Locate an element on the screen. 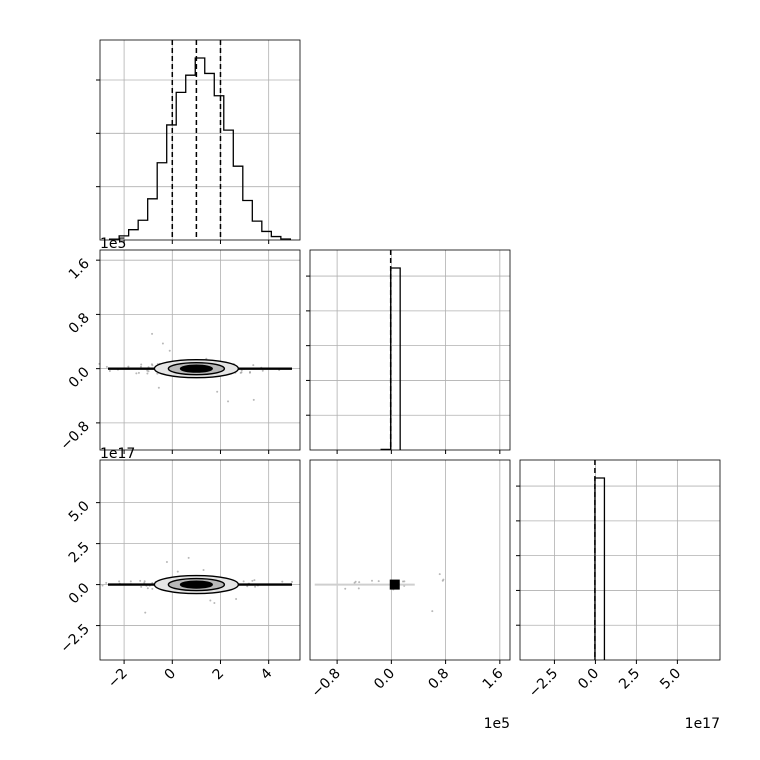  y-offset-label: 1e17 is located at coordinates (117, 454).